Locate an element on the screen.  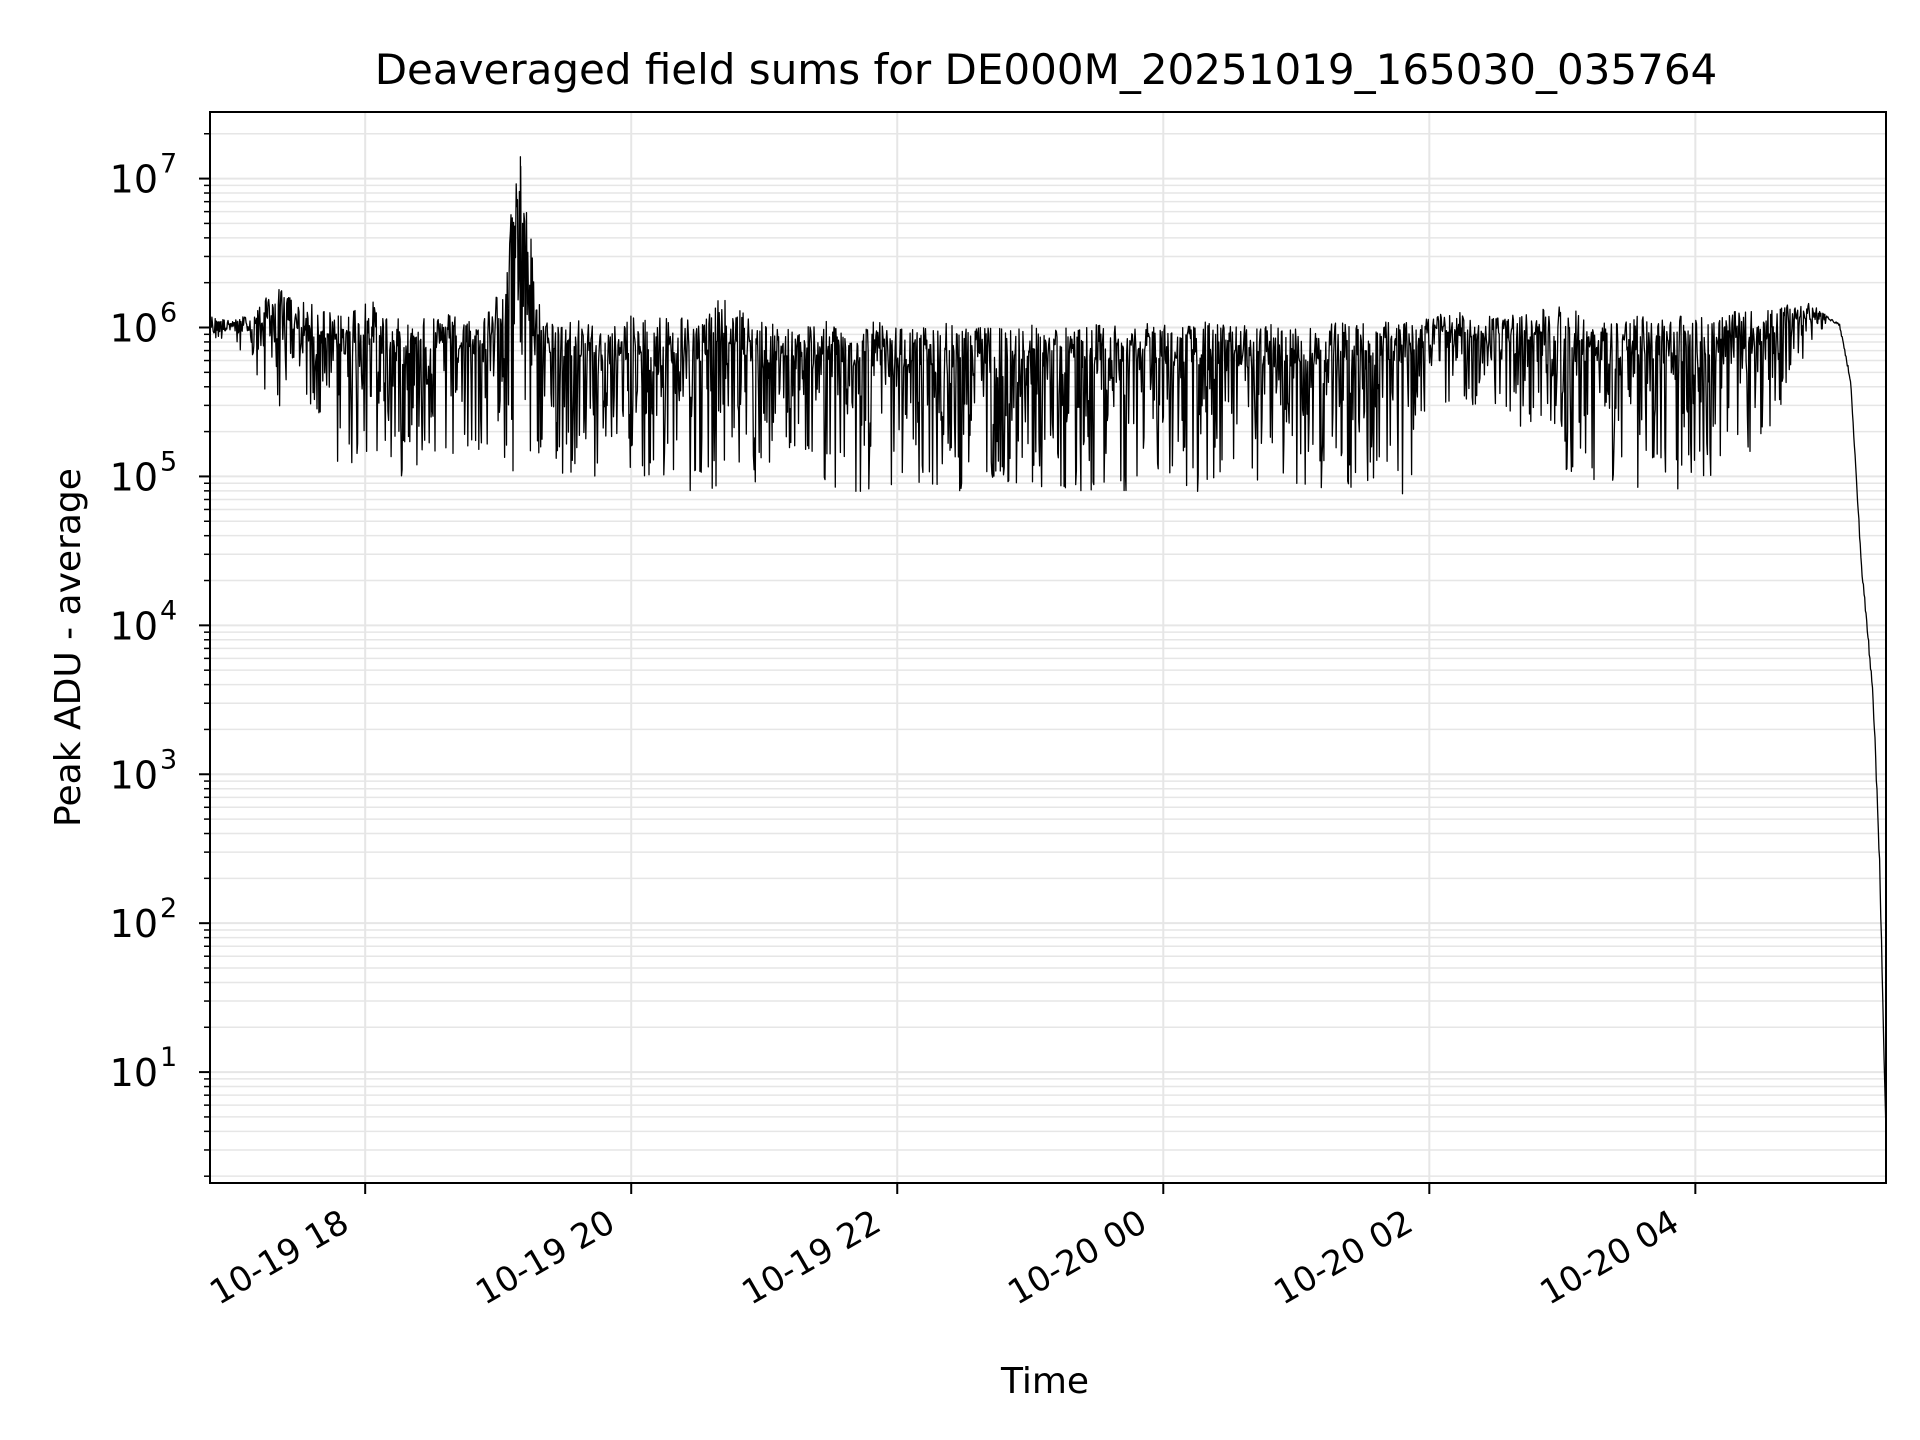
y-tick-exponent: 1 is located at coordinates (168, 1057).